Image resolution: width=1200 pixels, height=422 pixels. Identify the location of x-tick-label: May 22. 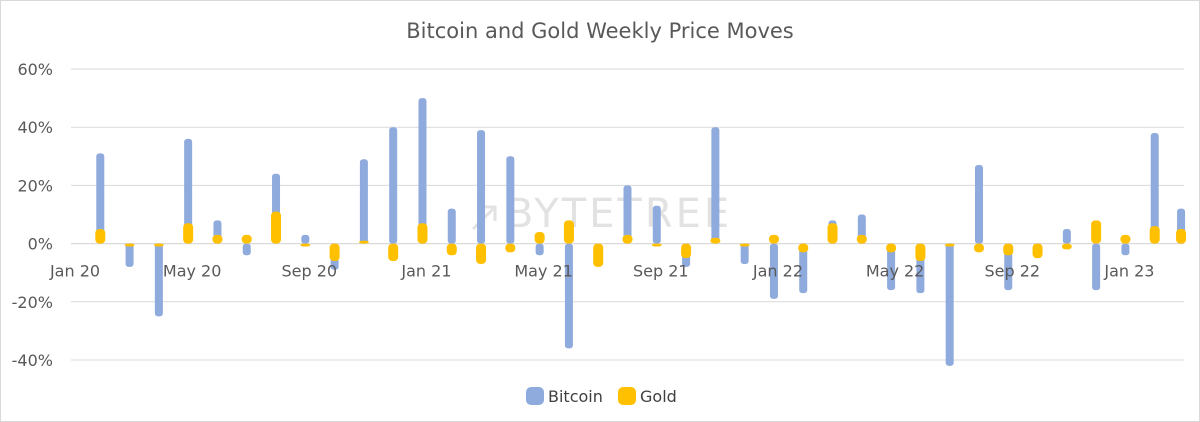
(895, 271).